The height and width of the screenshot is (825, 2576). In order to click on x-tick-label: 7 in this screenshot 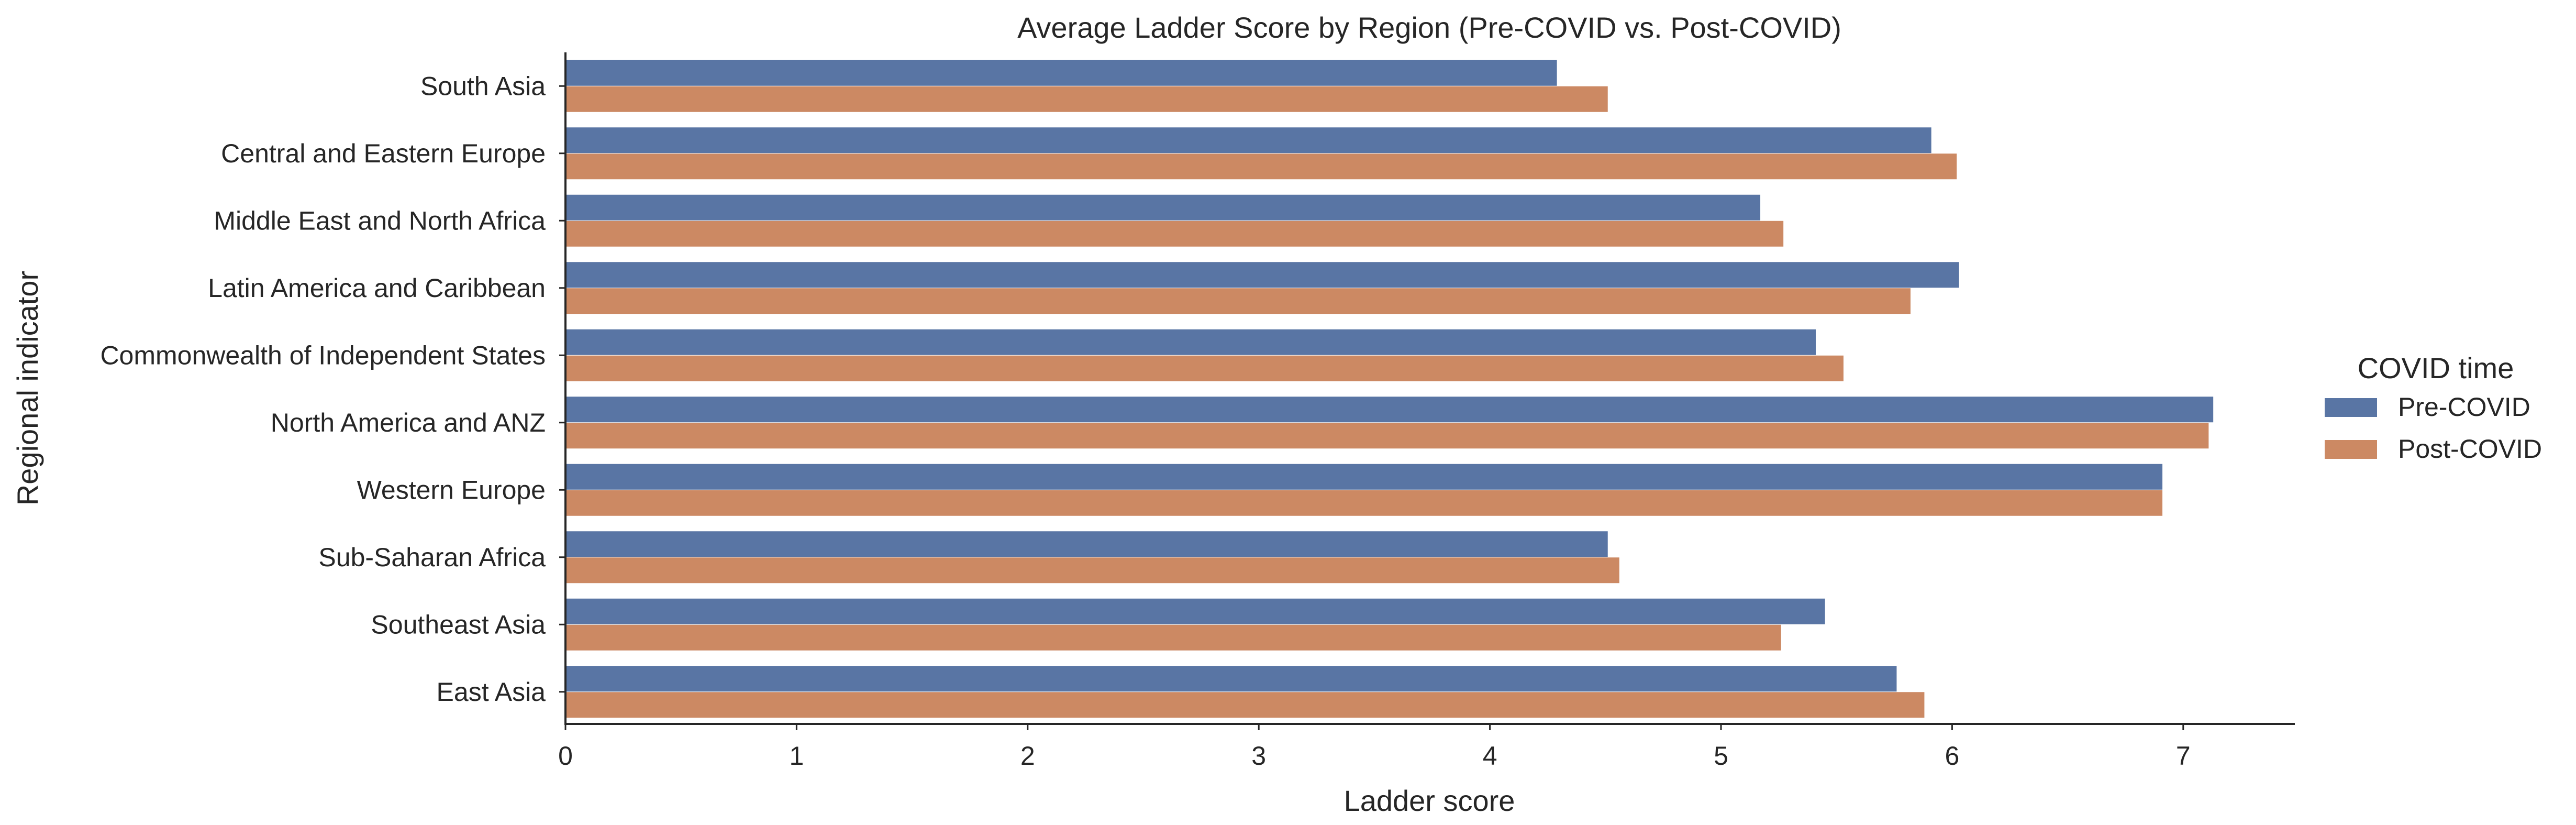, I will do `click(2183, 756)`.